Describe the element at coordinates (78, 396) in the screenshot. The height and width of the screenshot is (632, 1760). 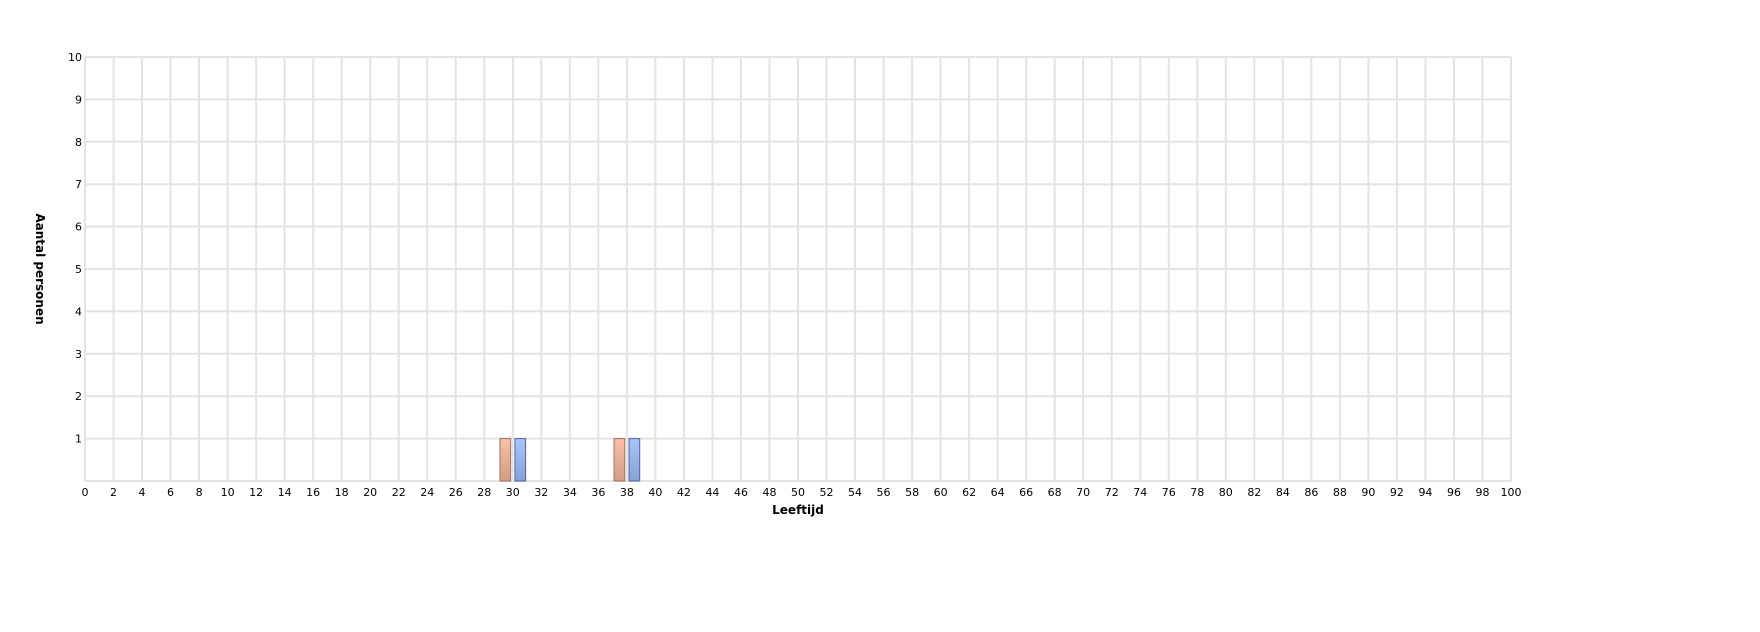
I see `y-tick-label: 2` at that location.